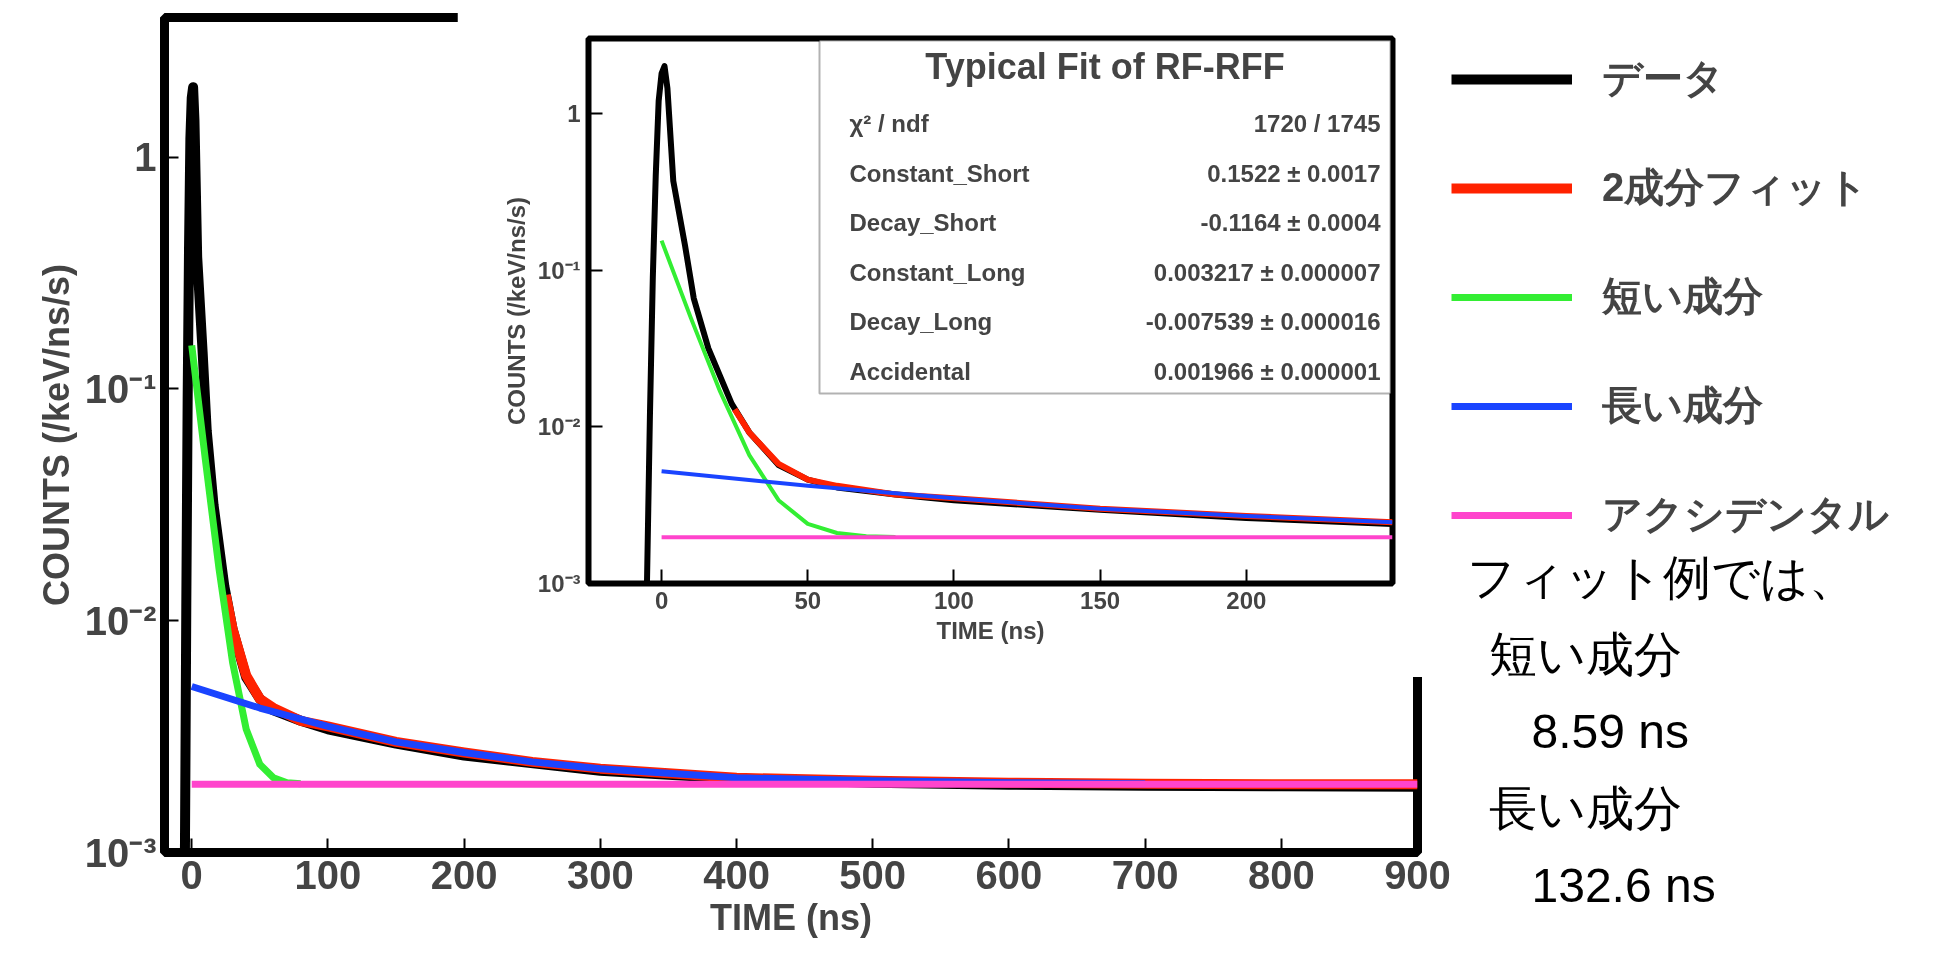 The height and width of the screenshot is (975, 1936). I want to click on annotation: Constant_Short, so click(939, 173).